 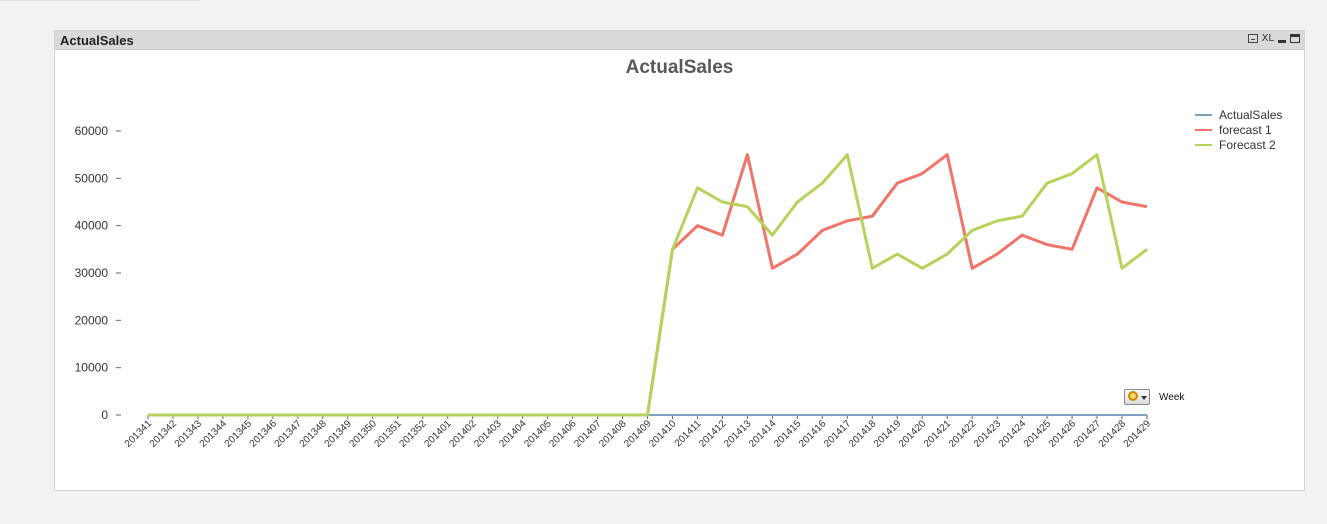 What do you see at coordinates (104, 415) in the screenshot?
I see `y-tick-label: 0` at bounding box center [104, 415].